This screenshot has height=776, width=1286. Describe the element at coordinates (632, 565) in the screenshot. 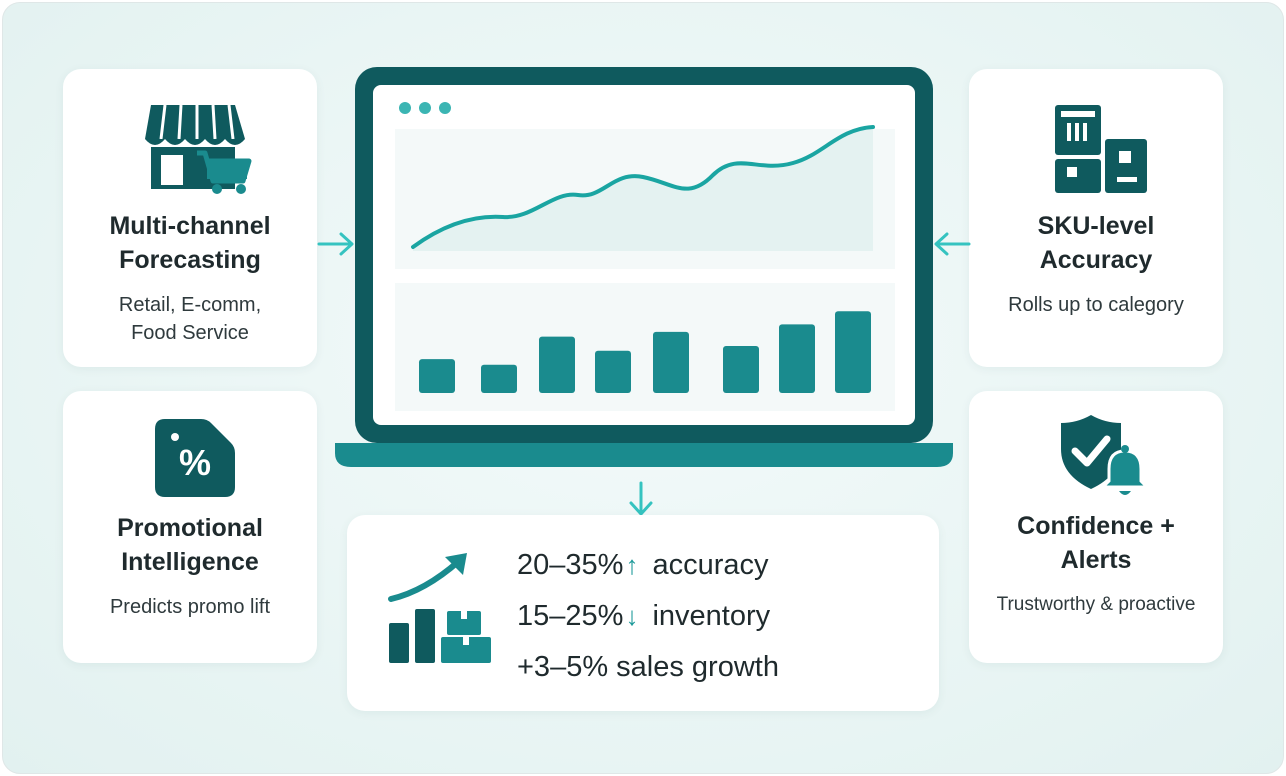

I see `arrow-up-icon: ↑` at that location.